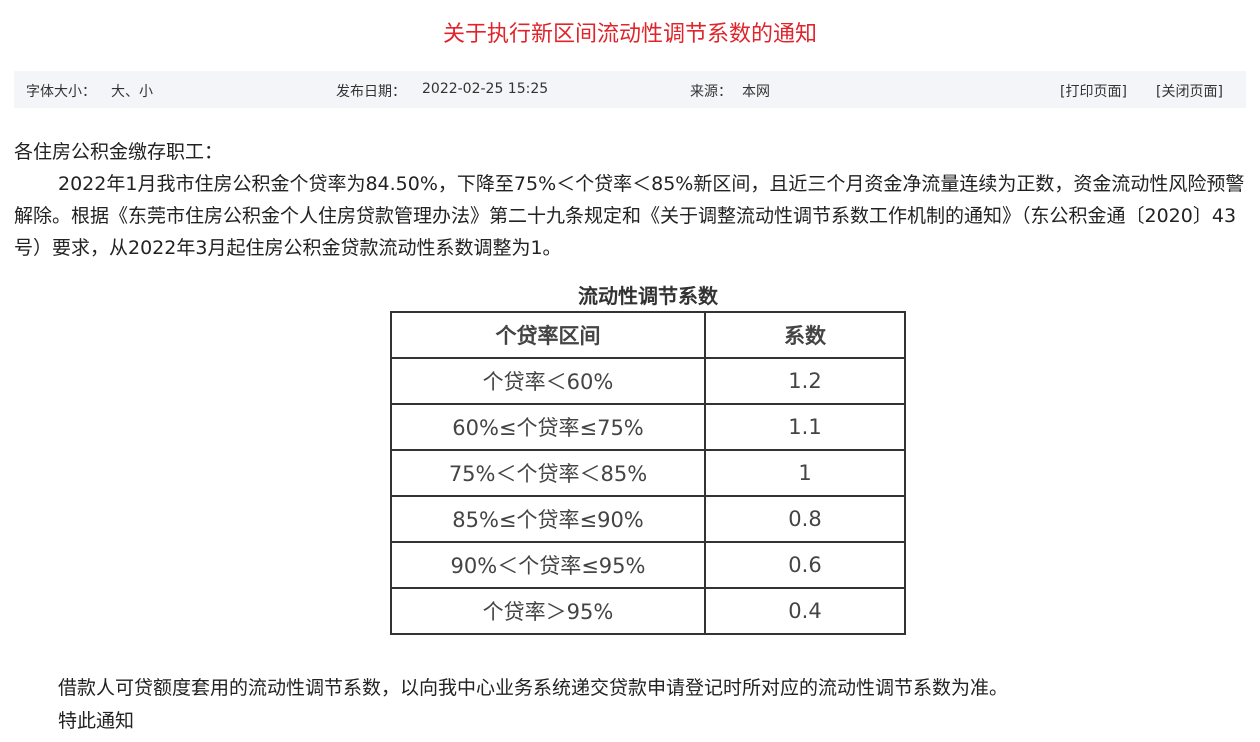 The image size is (1260, 742). I want to click on range-cell: 60%≤个贷率≤75%, so click(548, 427).